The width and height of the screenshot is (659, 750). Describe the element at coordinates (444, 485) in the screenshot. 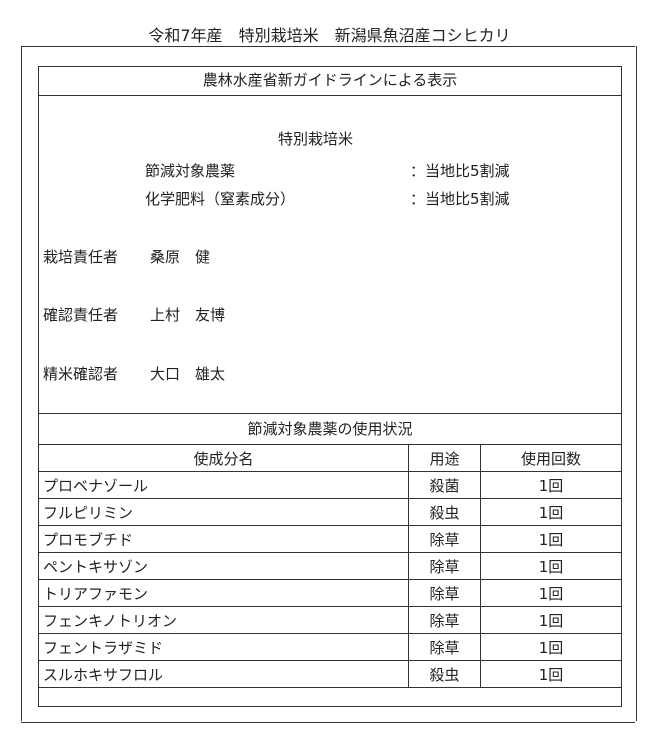

I see `usage: 殺菌` at that location.